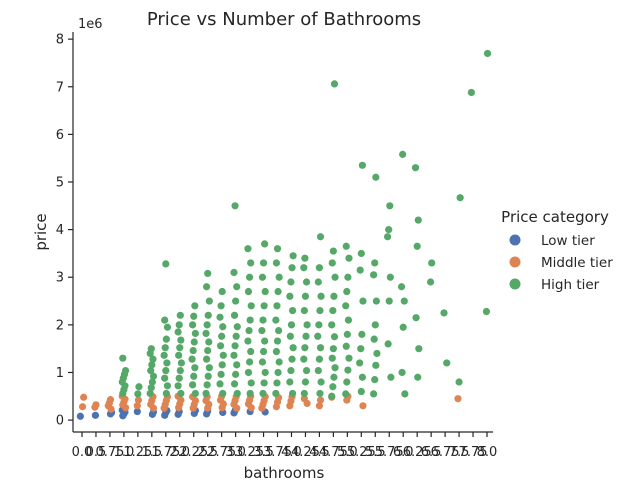 The height and width of the screenshot is (500, 625). What do you see at coordinates (577, 263) in the screenshot?
I see `legend-label: Middle tier` at bounding box center [577, 263].